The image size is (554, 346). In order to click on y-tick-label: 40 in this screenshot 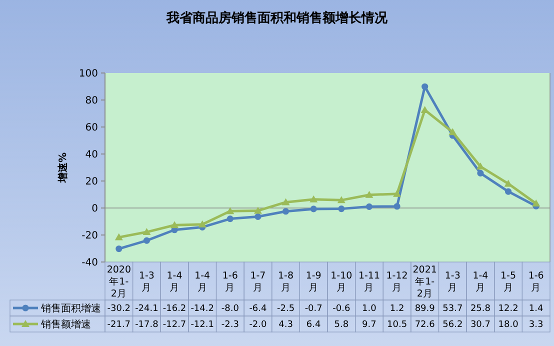, I will do `click(91, 155)`.